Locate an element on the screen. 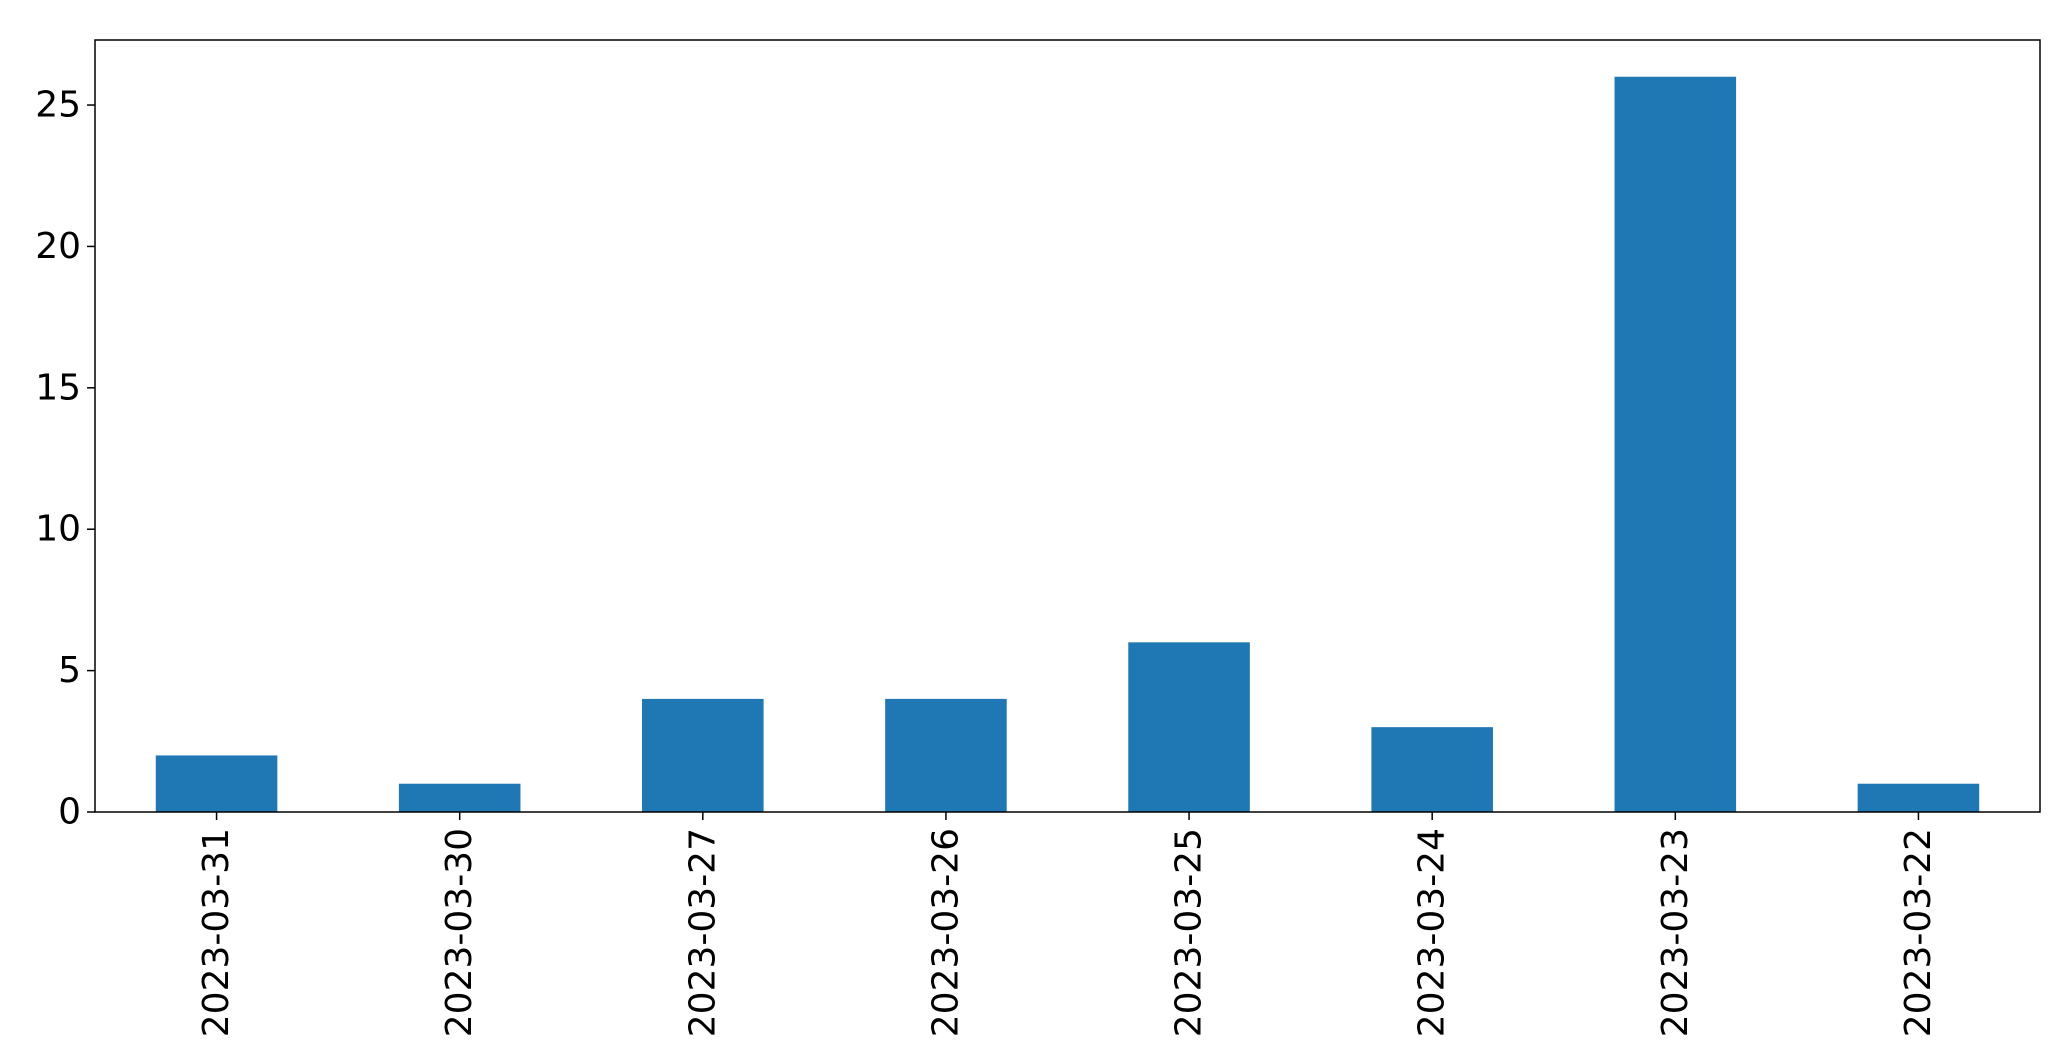 Image resolution: width=2071 pixels, height=1061 pixels. x-tick-label: 2023-03-27 is located at coordinates (702, 932).